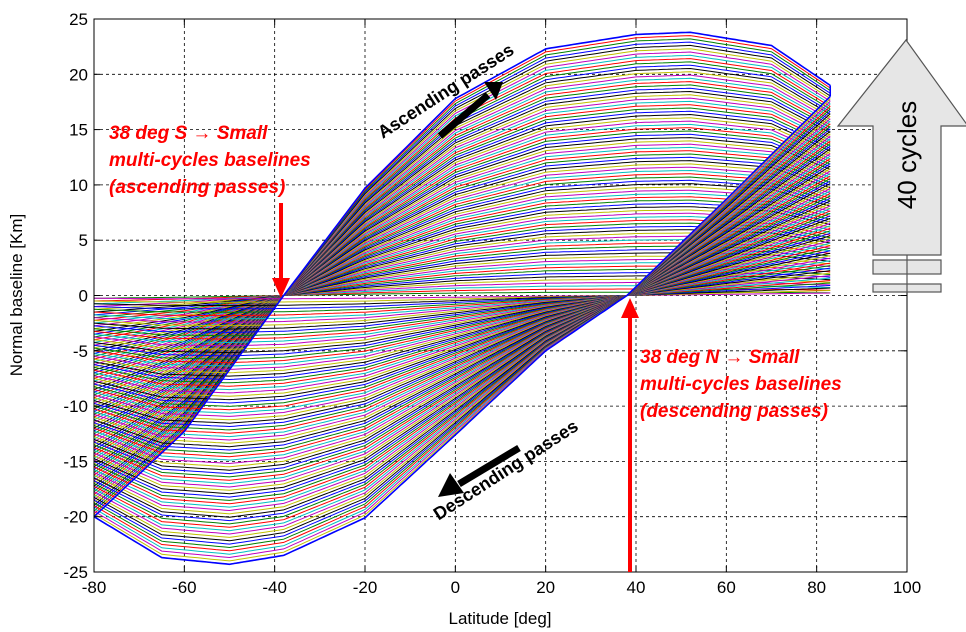 The image size is (966, 632). What do you see at coordinates (184, 587) in the screenshot?
I see `x-tick-label: -60` at bounding box center [184, 587].